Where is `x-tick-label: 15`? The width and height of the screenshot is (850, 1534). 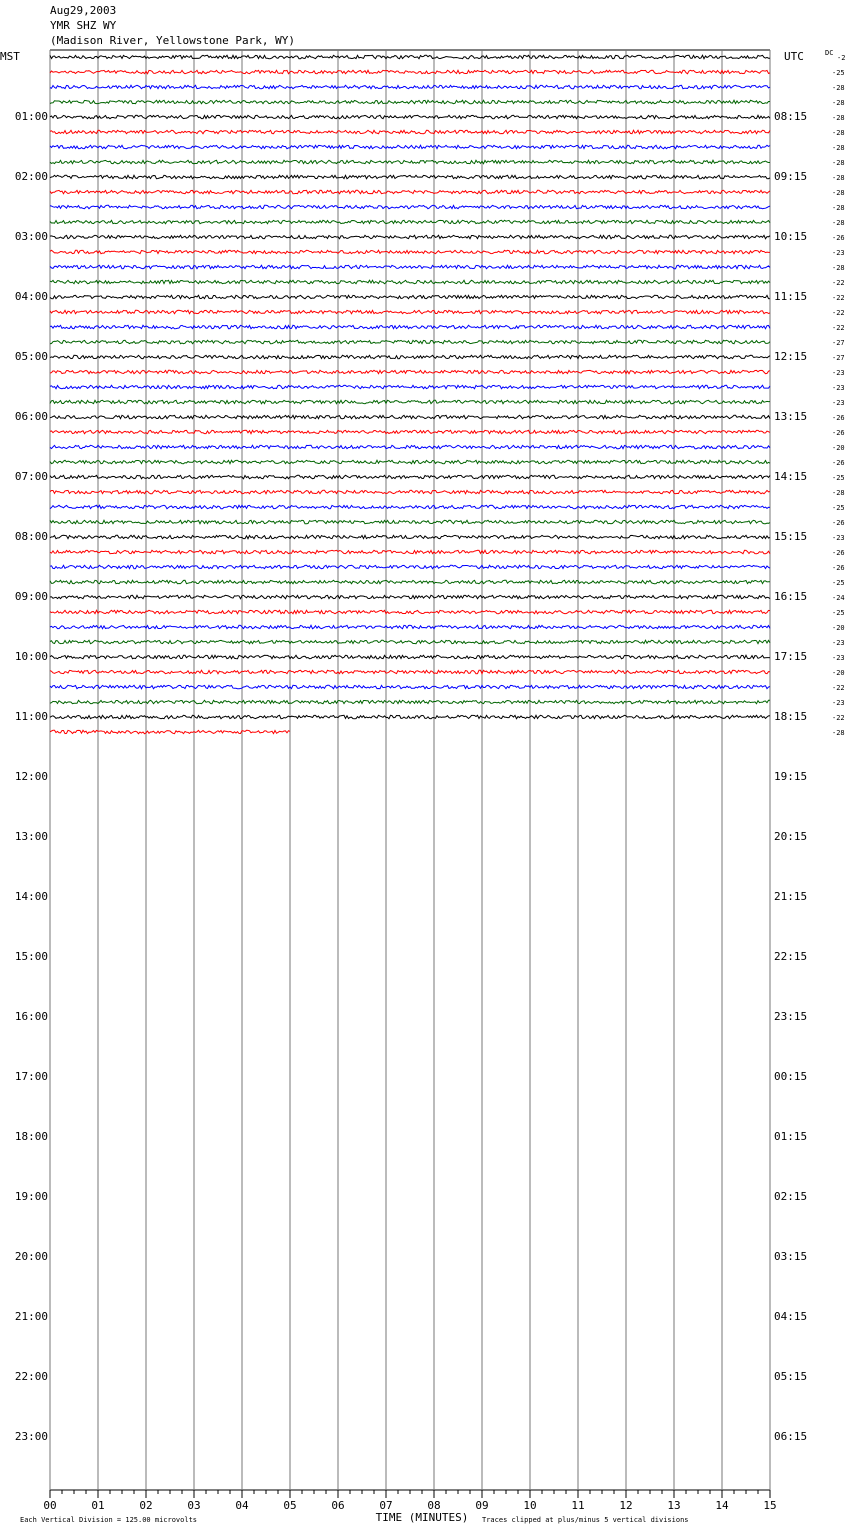
x-tick-label: 15 is located at coordinates (769, 1505).